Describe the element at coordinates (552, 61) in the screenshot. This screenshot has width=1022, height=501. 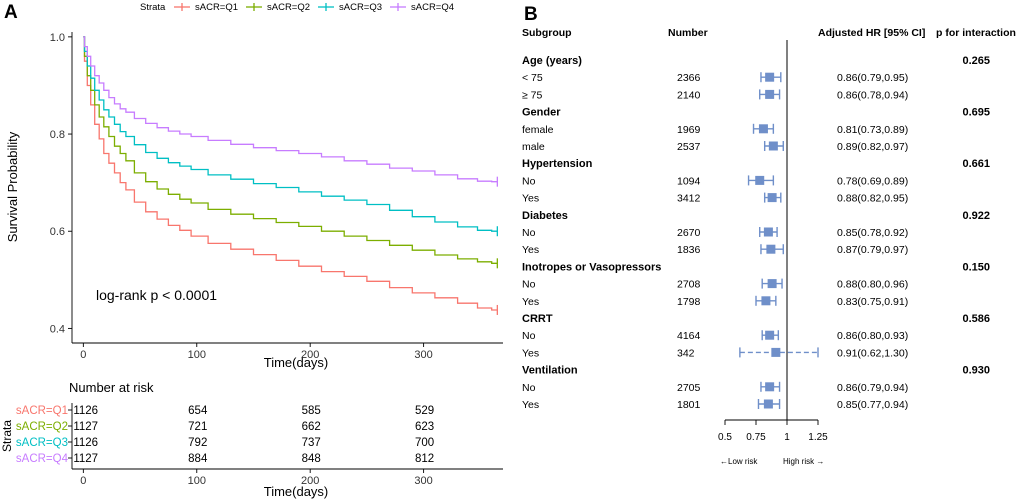
I see `group-label: Age (years)` at that location.